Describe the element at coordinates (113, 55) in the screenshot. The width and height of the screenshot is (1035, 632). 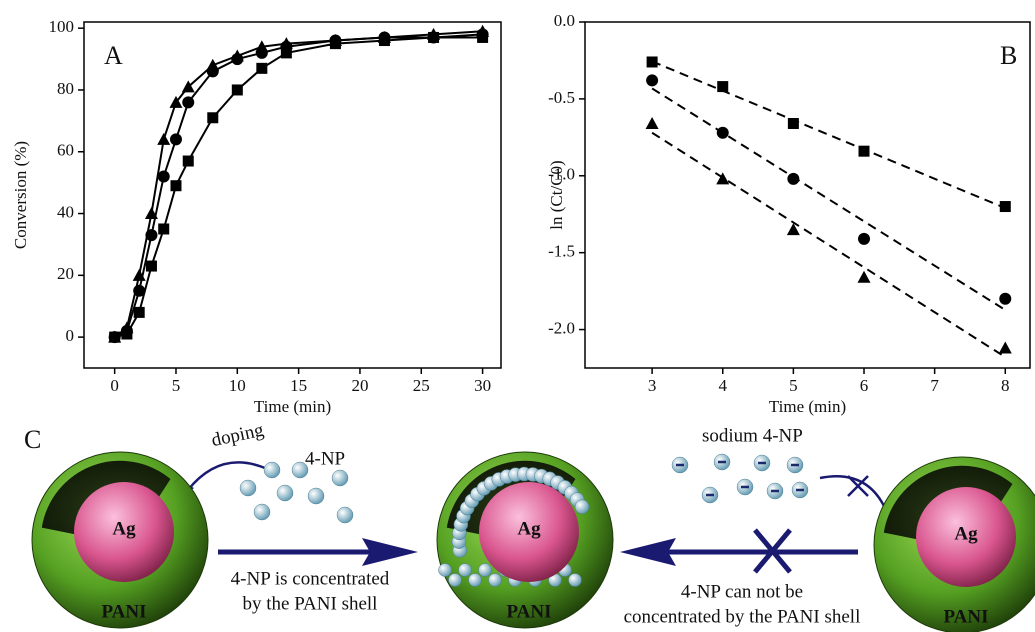
I see `panel-label: A` at that location.